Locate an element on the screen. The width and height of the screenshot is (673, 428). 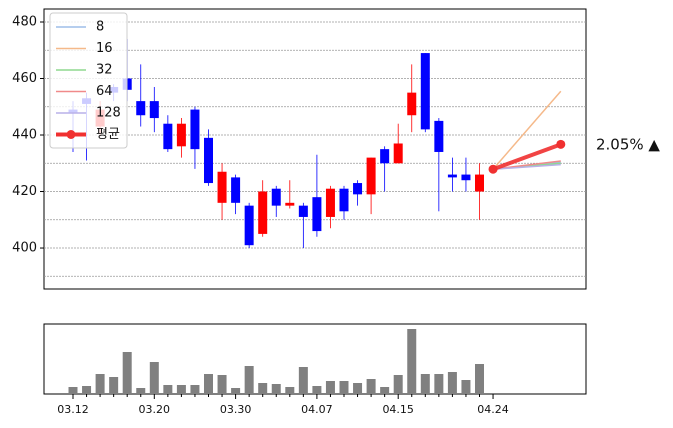
y-tick-label: 440 is located at coordinates (24, 135).